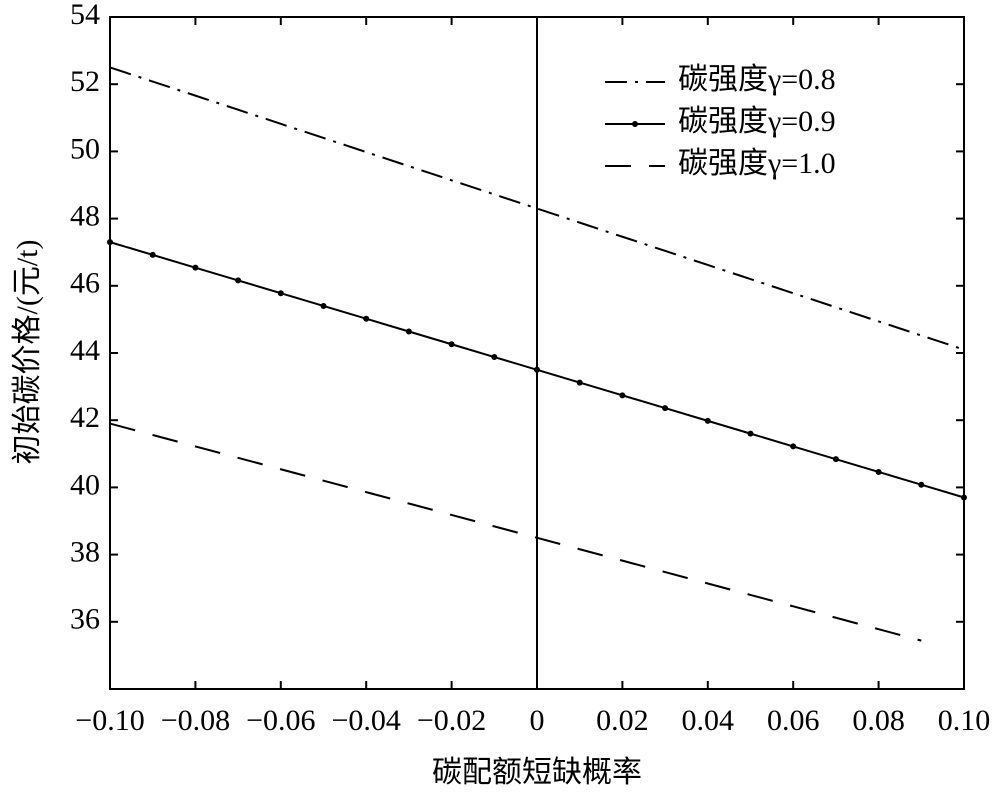  Describe the element at coordinates (635, 124) in the screenshot. I see `legend-marker` at that location.